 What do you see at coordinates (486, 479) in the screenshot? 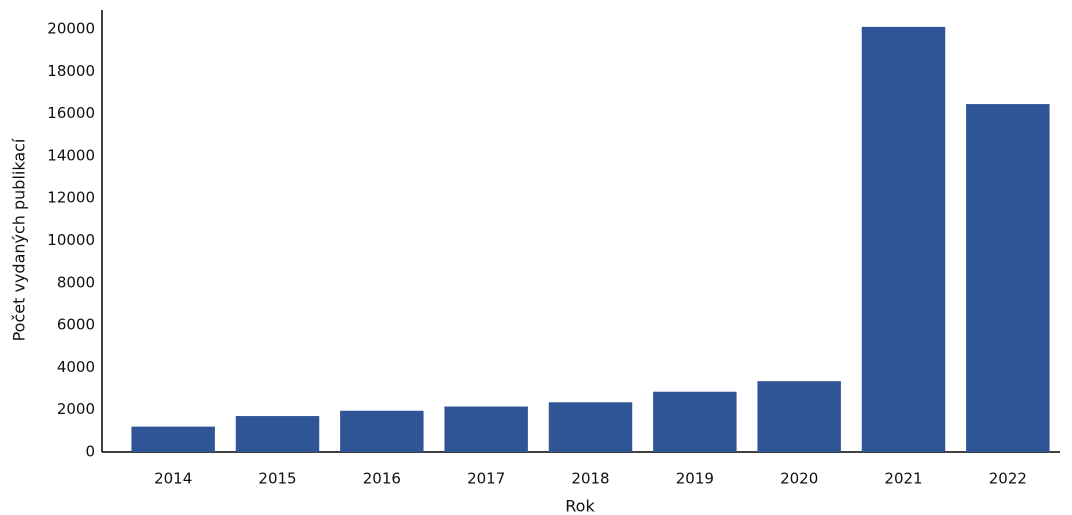
I see `x-tick-label: 2017` at bounding box center [486, 479].